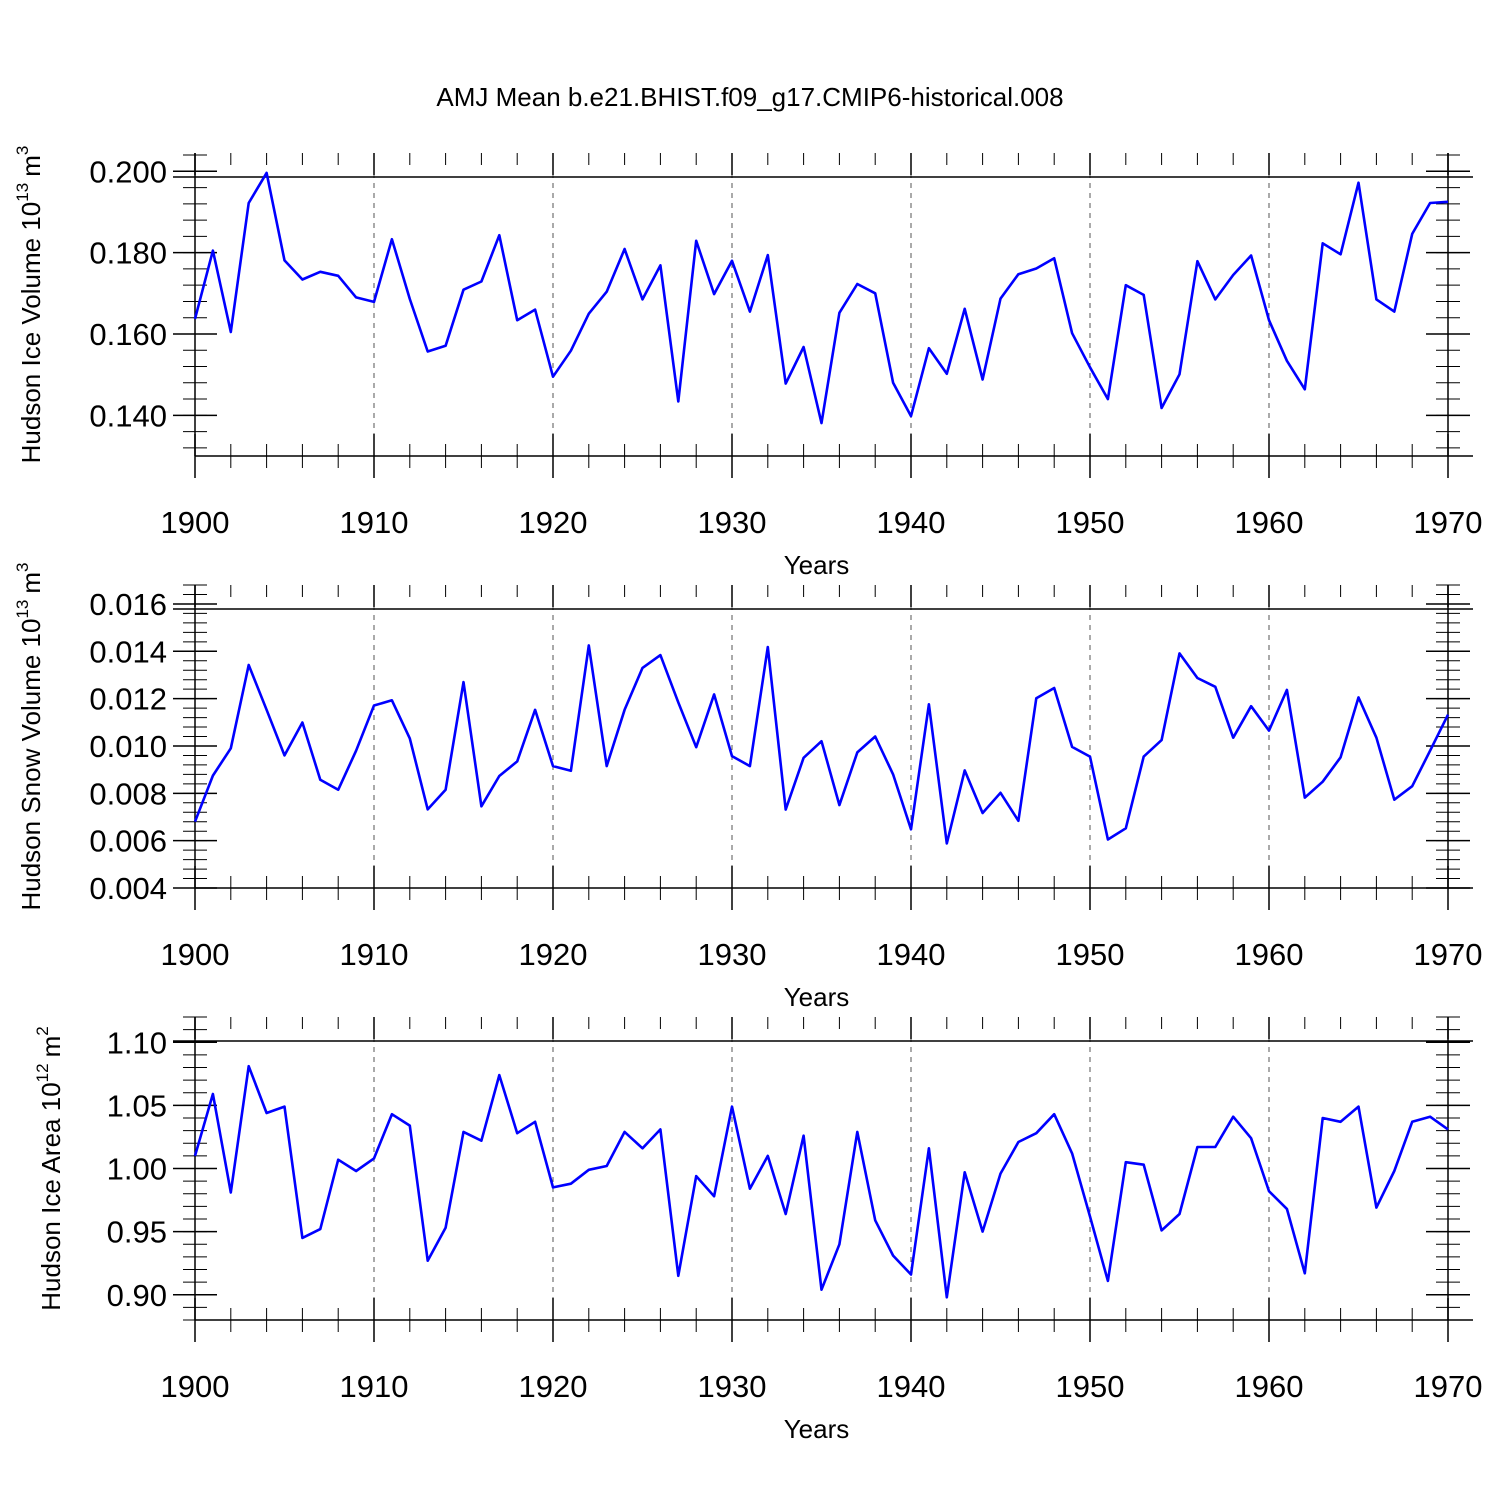 This screenshot has height=1500, width=1500. I want to click on y-tick-label: 0.160, so click(128, 334).